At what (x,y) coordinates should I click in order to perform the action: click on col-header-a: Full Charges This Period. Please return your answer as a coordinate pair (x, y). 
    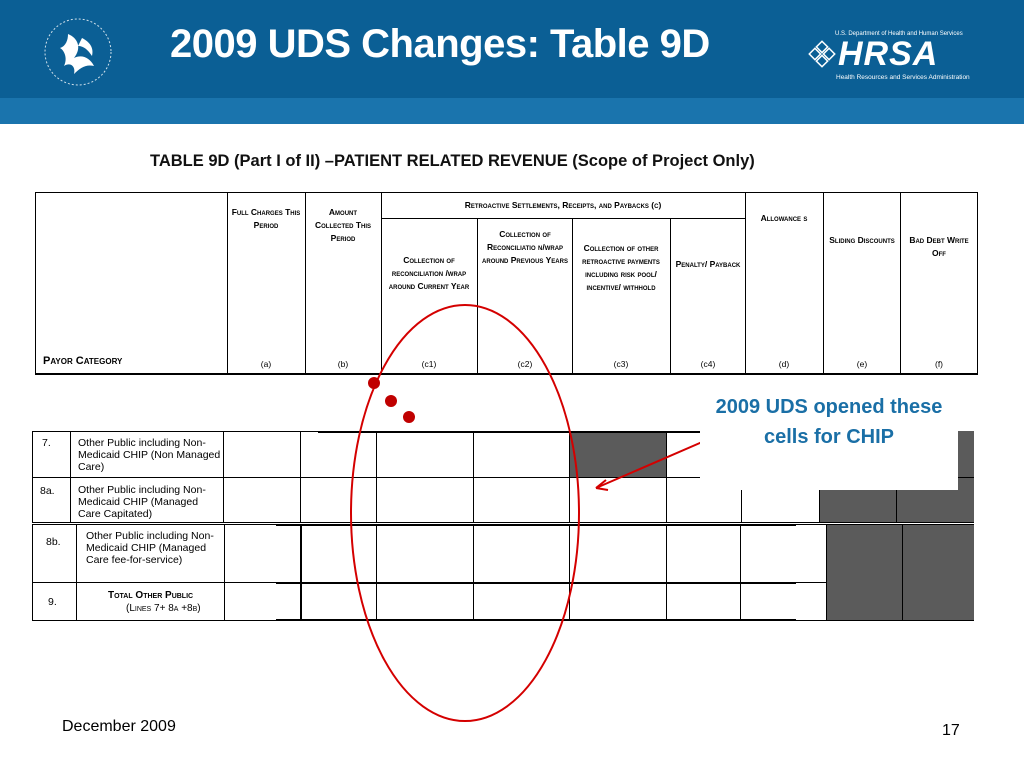
    Looking at the image, I should click on (266, 218).